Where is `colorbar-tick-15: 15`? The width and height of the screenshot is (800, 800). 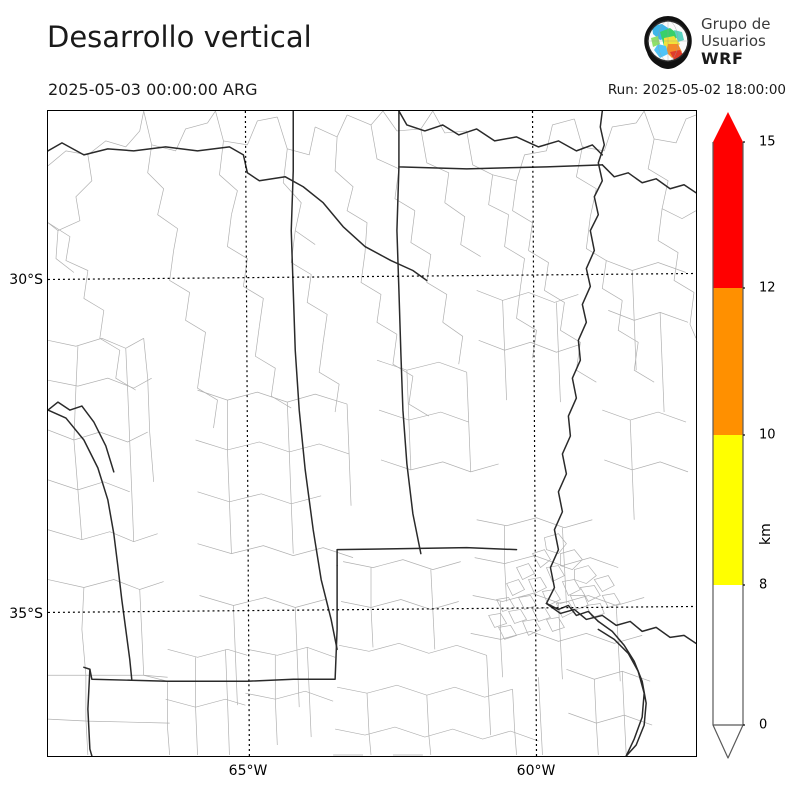
colorbar-tick-15: 15 is located at coordinates (767, 142).